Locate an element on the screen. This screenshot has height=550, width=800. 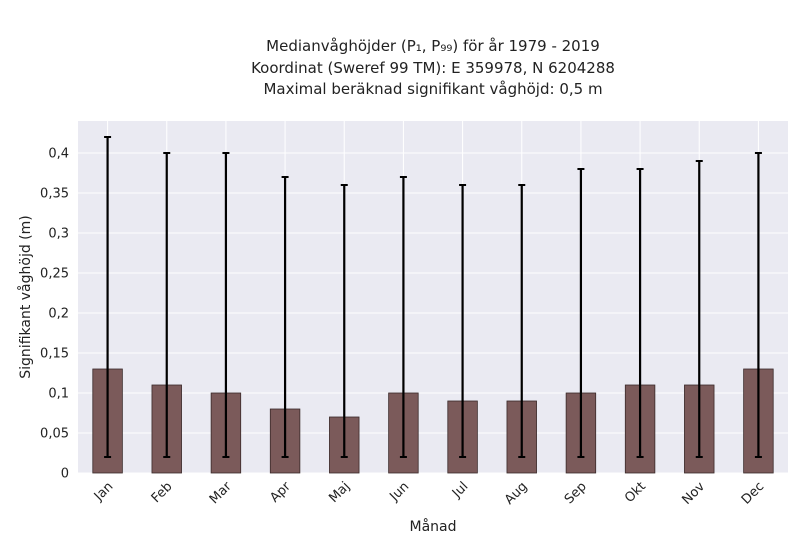
y-tick-label: 0 is located at coordinates (65, 474).